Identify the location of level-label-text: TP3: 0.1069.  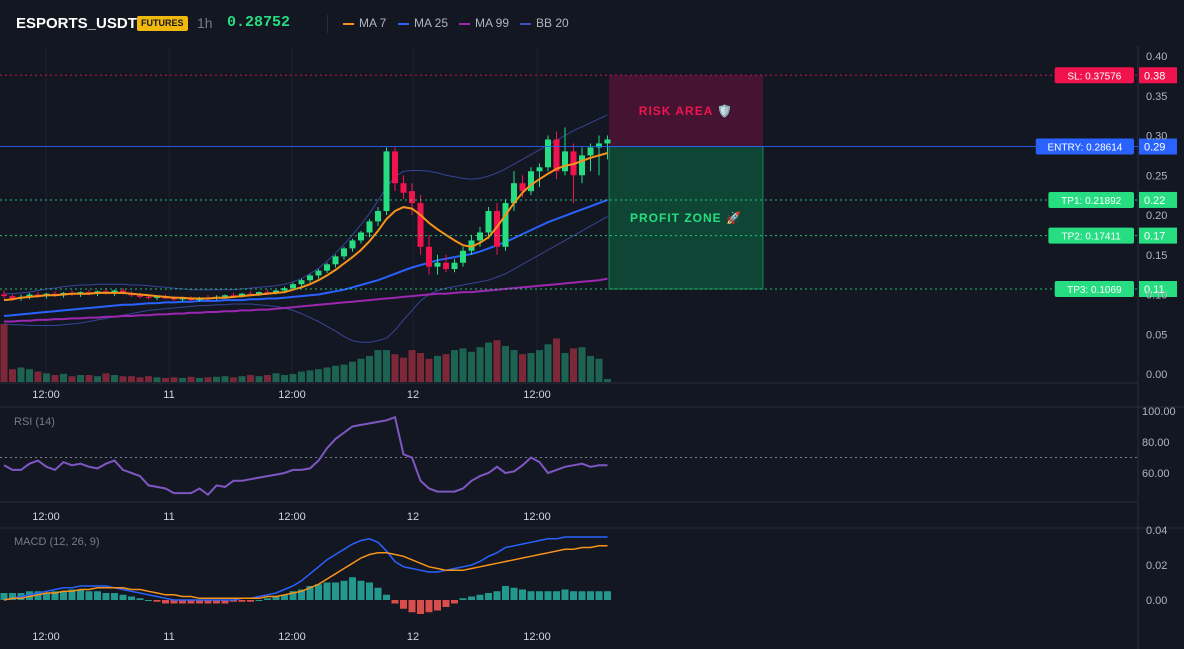
(1094, 290).